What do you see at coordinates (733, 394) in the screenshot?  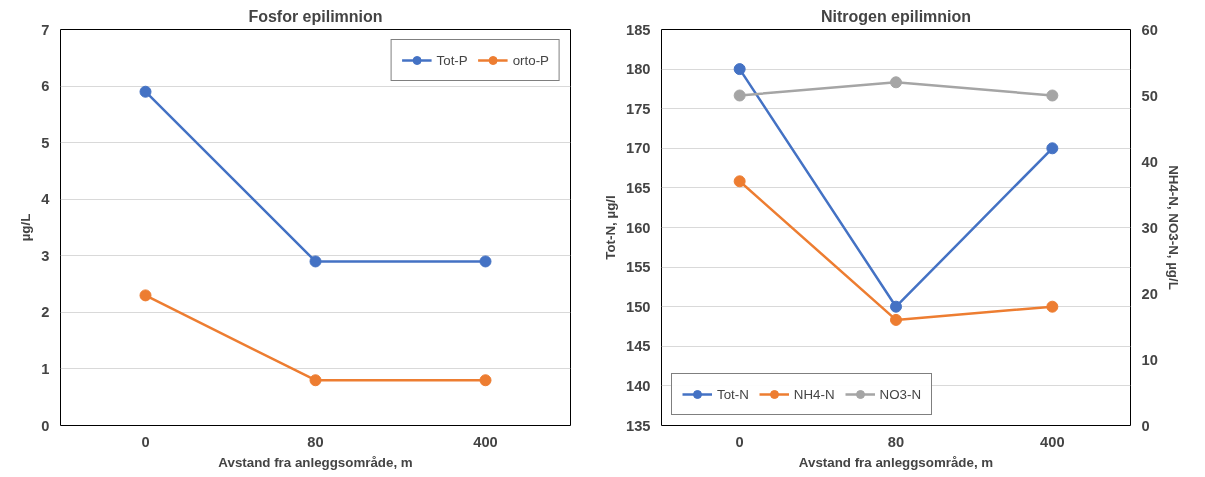 I see `legend-label: Tot-N` at bounding box center [733, 394].